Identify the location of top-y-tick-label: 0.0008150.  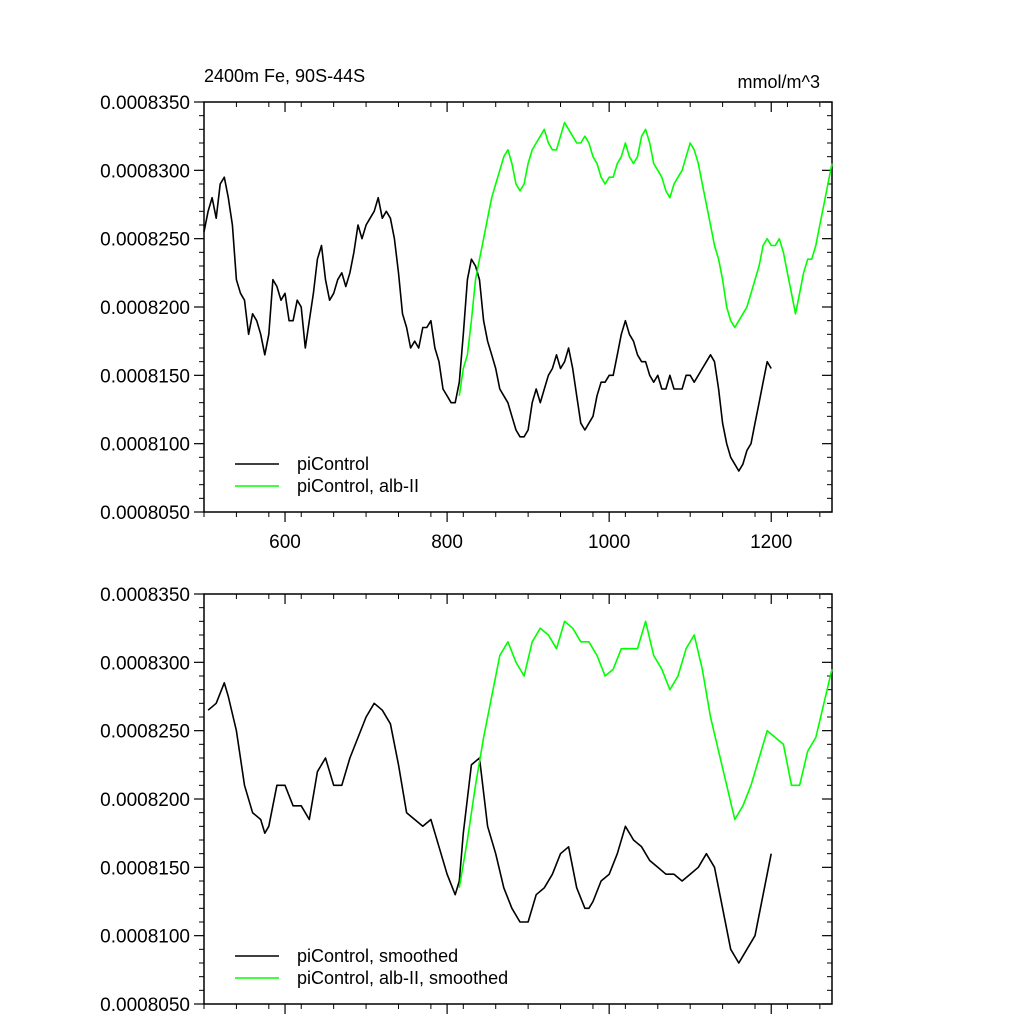
(145, 376).